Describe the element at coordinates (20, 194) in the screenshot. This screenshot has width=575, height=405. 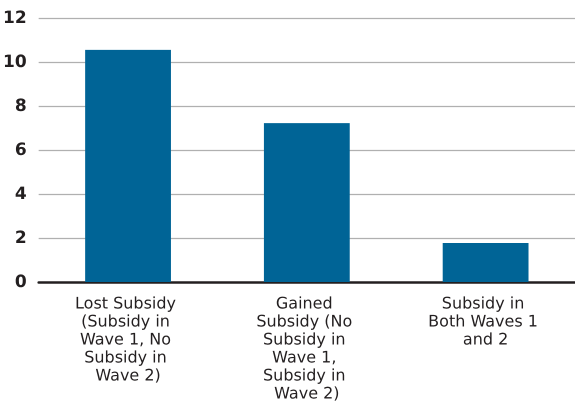
I see `y-tick-label: 4` at that location.